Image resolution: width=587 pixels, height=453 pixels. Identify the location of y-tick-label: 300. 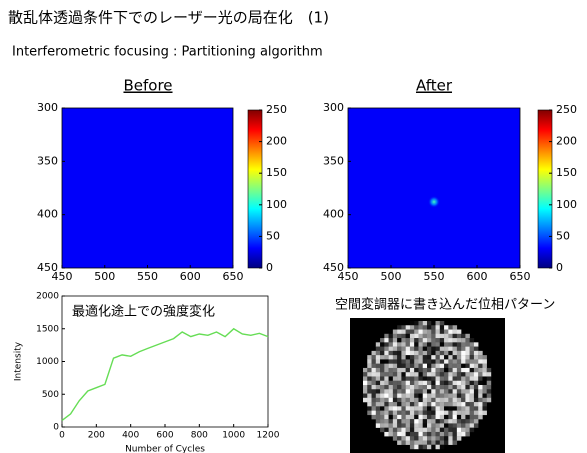
(333, 107).